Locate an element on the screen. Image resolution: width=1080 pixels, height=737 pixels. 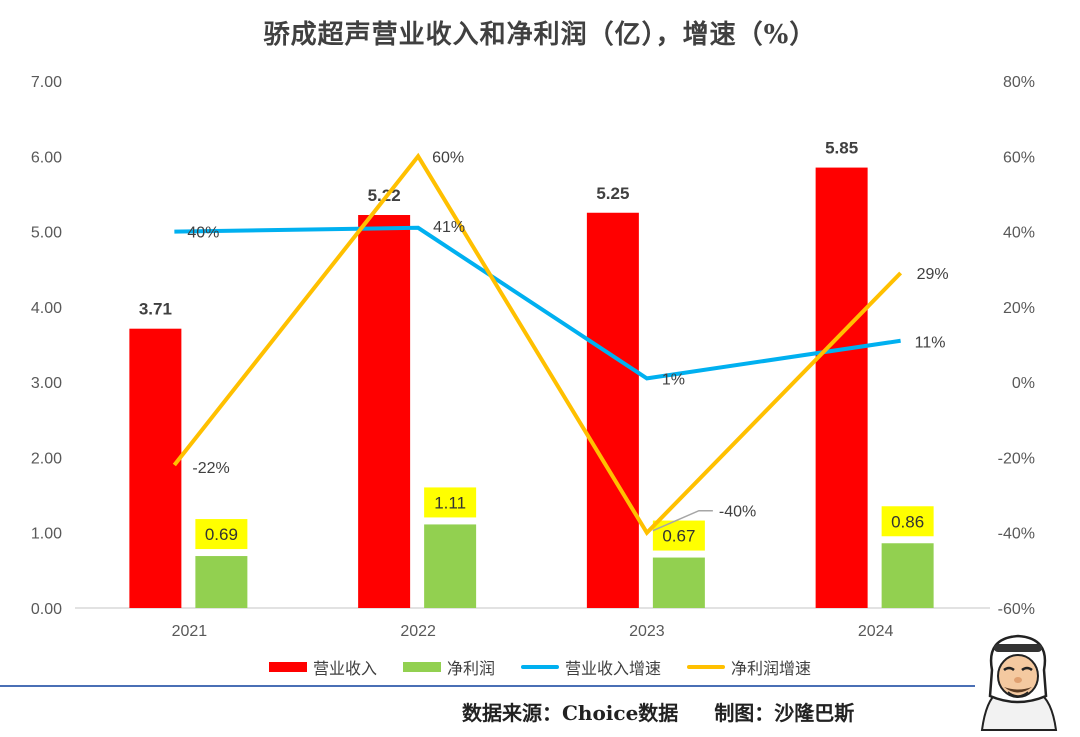
right-axis-tick-label: 40% is located at coordinates (1019, 233).